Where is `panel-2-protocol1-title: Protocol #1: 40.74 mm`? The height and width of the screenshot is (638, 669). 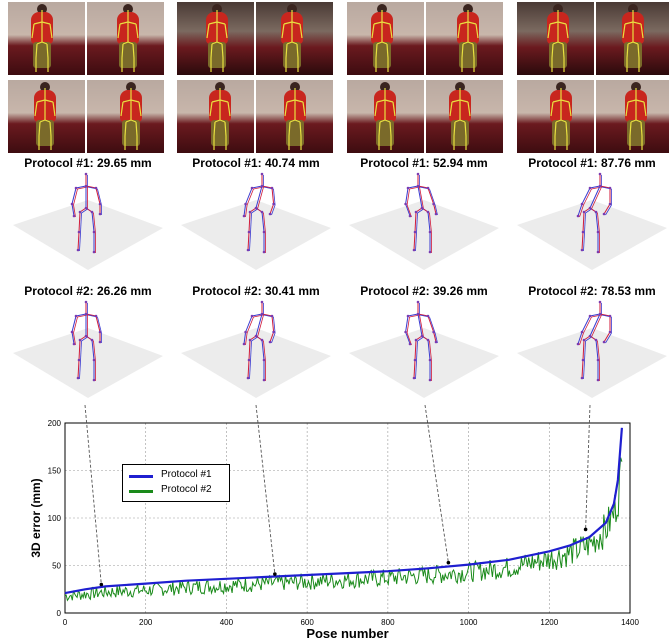
panel-2-protocol1-title: Protocol #1: 40.74 mm is located at coordinates (256, 163).